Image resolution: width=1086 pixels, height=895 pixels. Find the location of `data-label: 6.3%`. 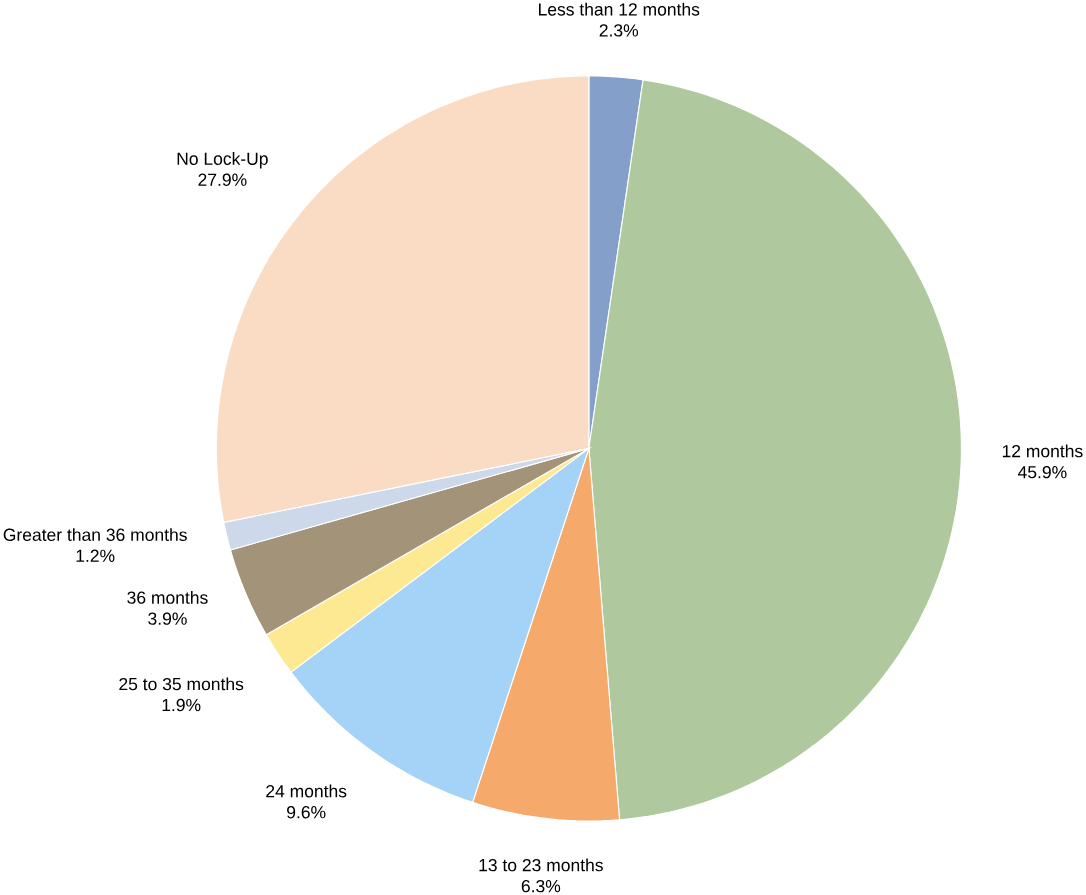

data-label: 6.3% is located at coordinates (541, 886).